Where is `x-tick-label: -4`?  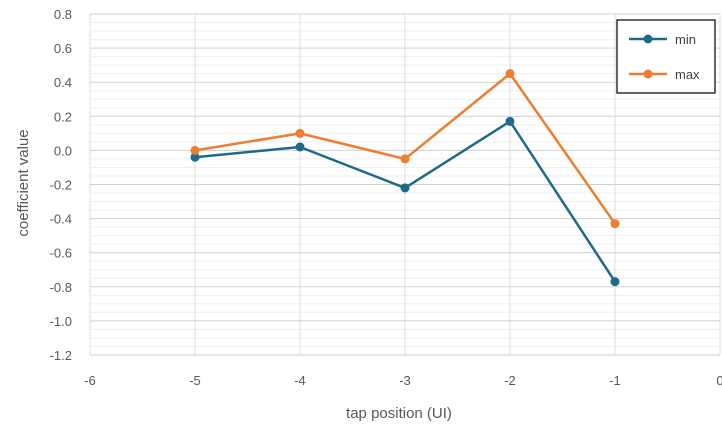
x-tick-label: -4 is located at coordinates (300, 380).